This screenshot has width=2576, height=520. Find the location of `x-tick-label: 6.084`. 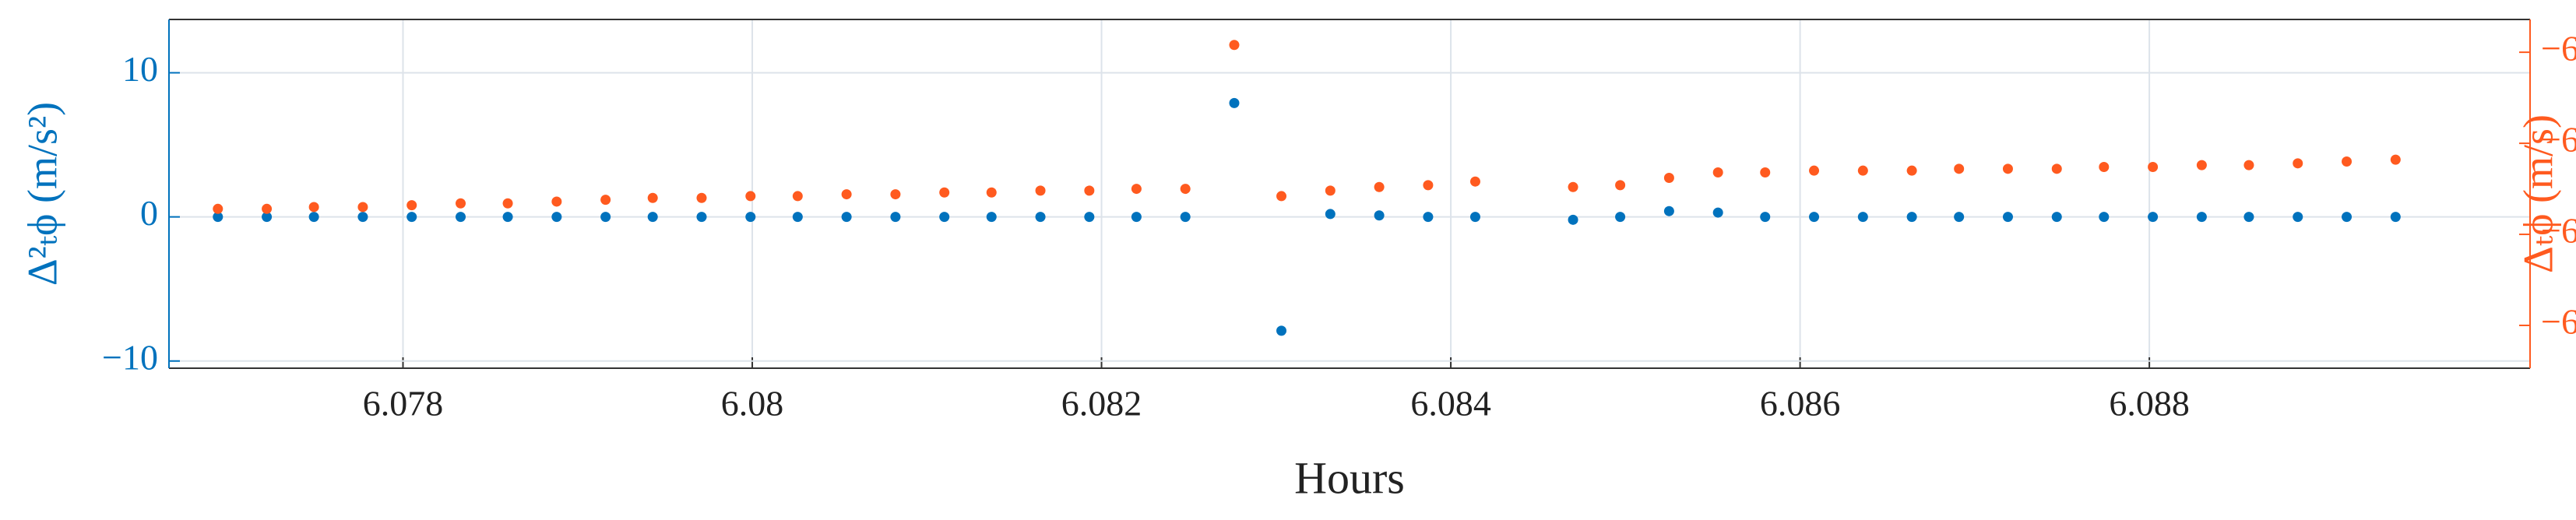

x-tick-label: 6.084 is located at coordinates (1450, 404).